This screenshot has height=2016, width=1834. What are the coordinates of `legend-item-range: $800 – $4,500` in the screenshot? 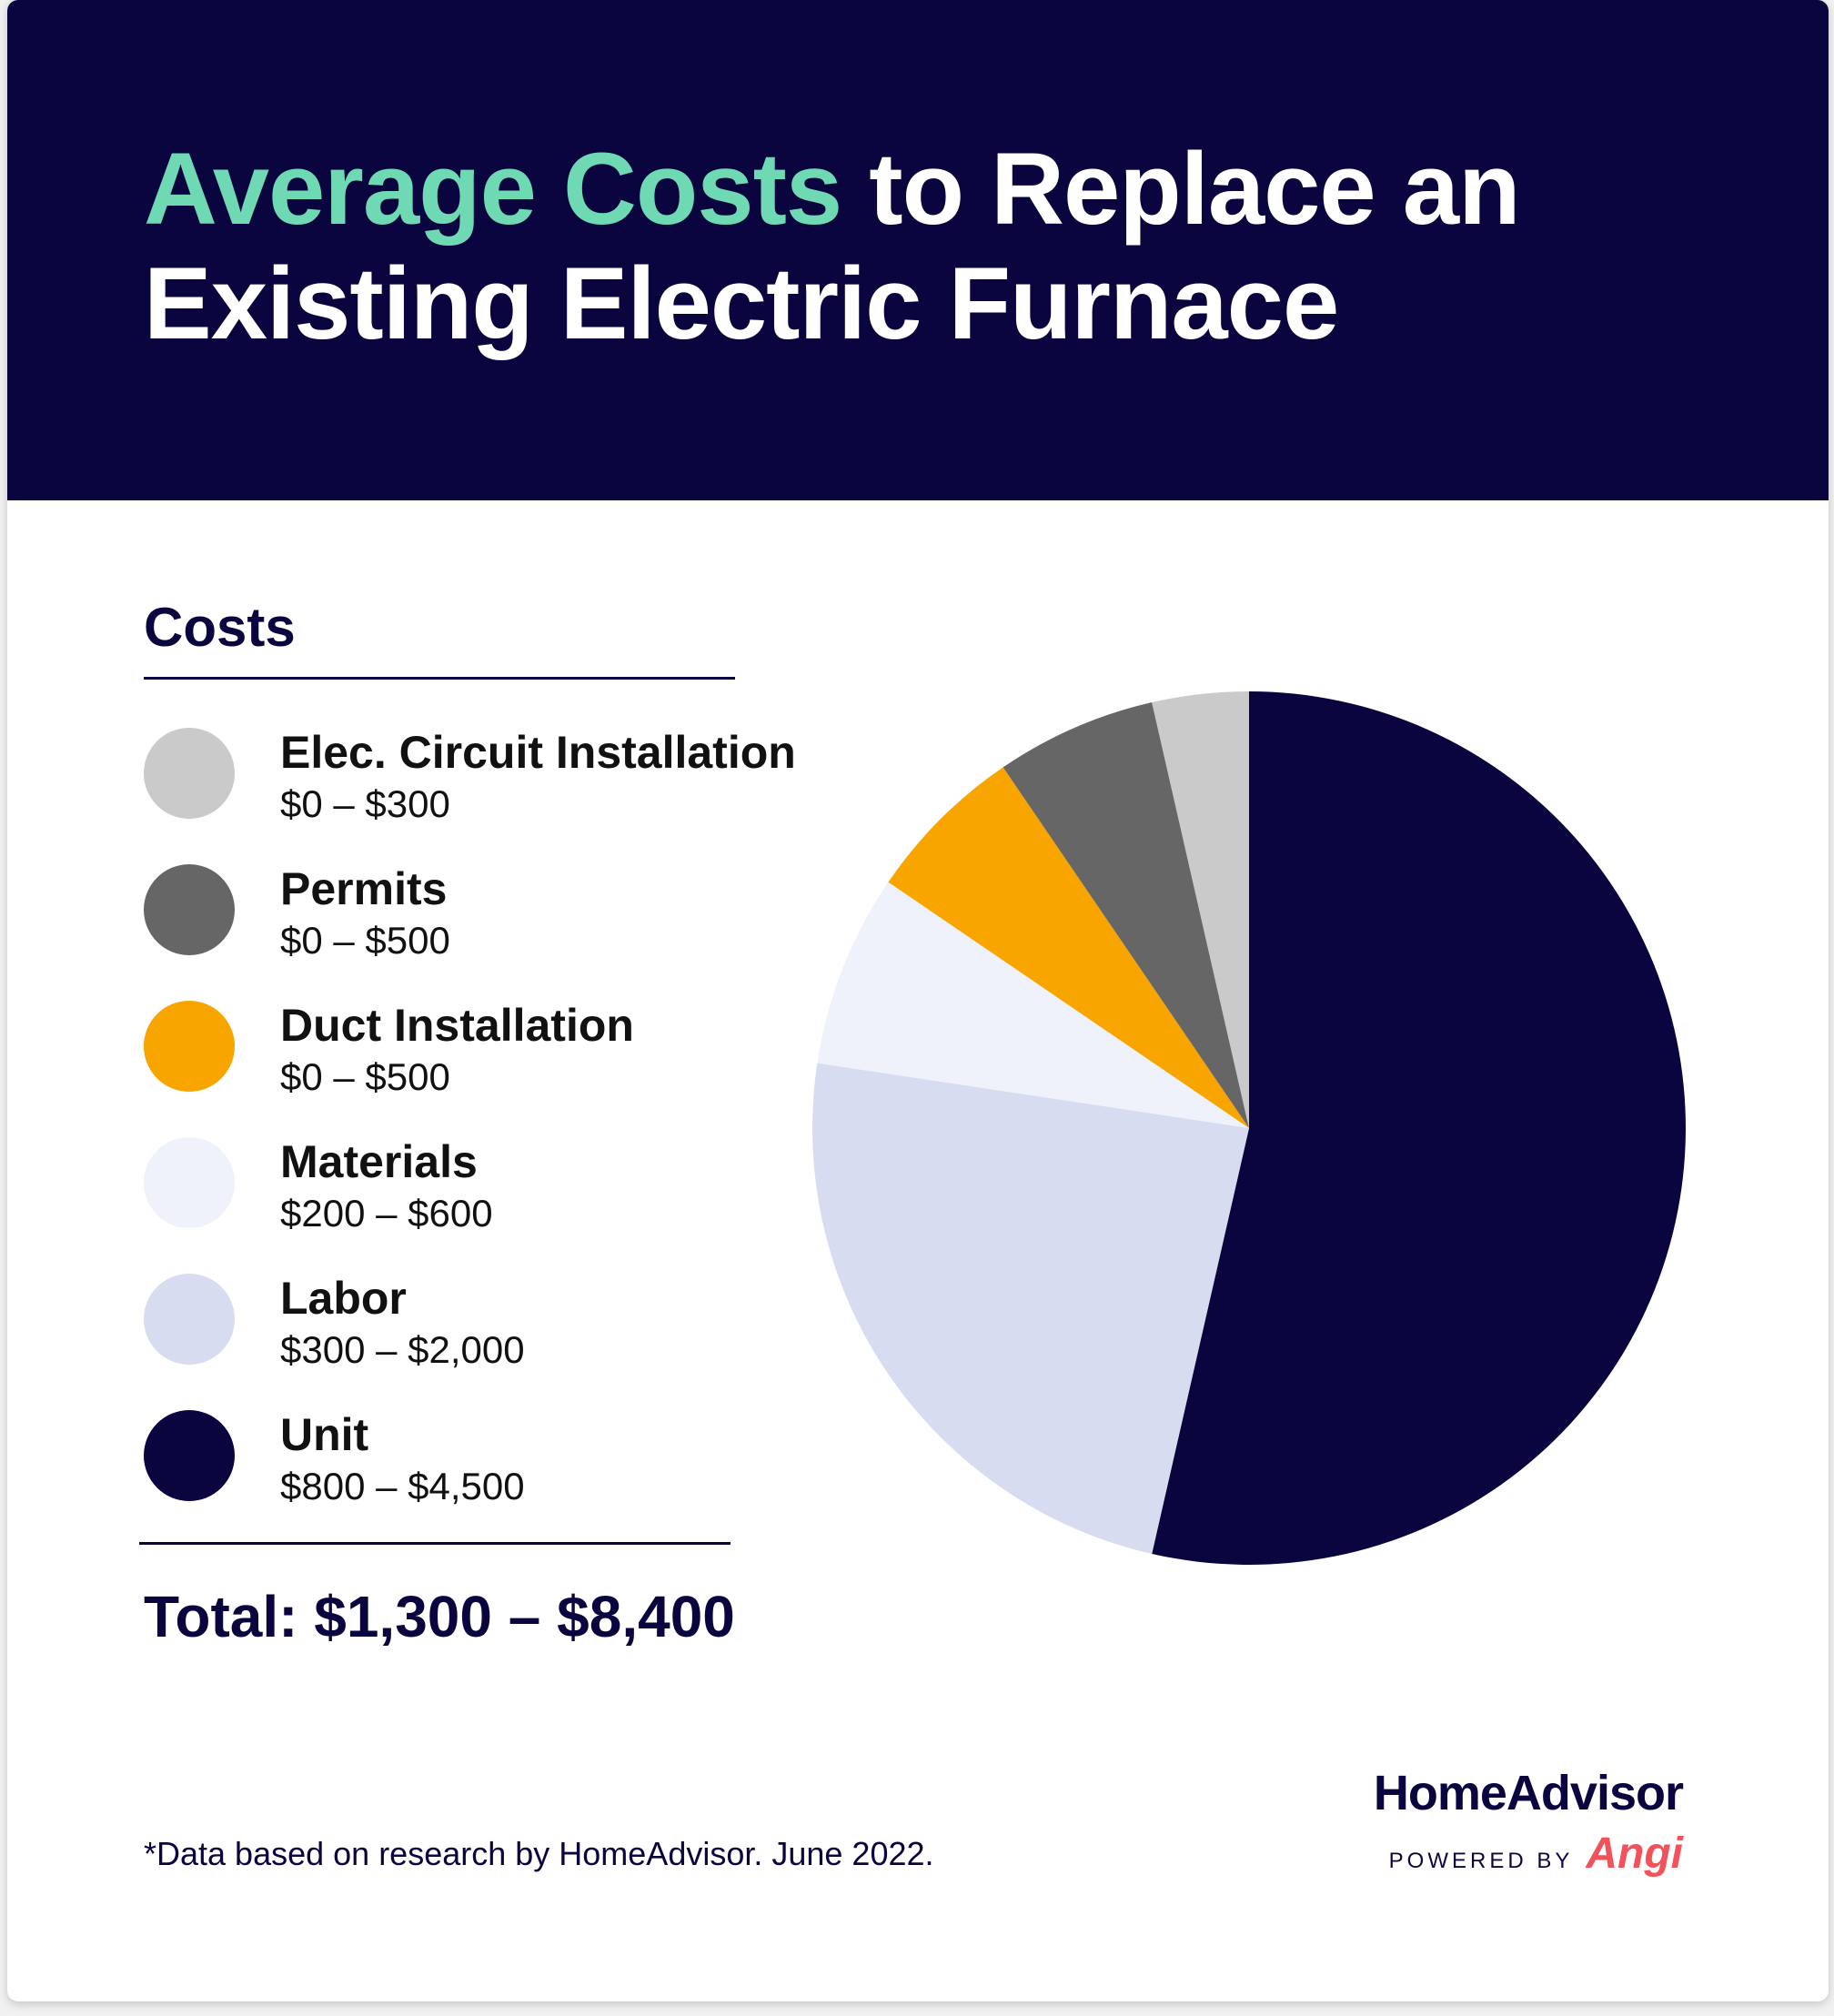 It's located at (402, 1486).